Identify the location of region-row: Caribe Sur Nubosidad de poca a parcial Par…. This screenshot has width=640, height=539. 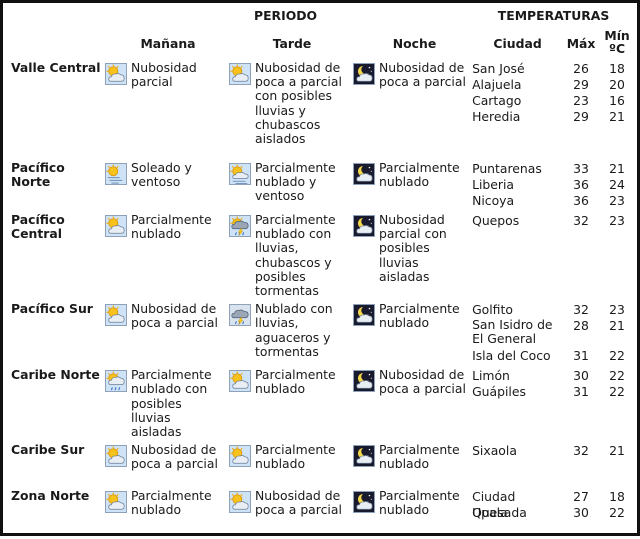
(320, 466).